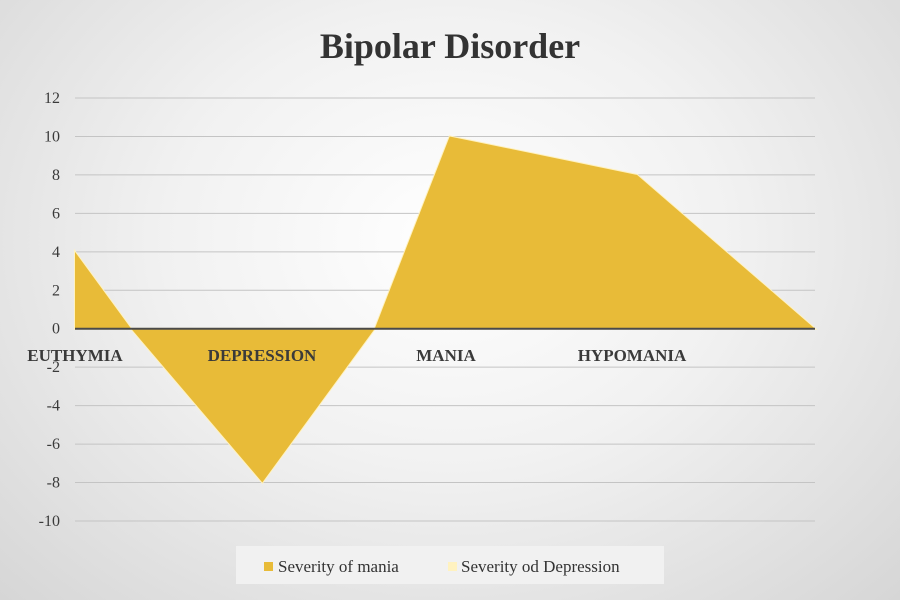 The height and width of the screenshot is (600, 900). What do you see at coordinates (632, 355) in the screenshot?
I see `x-category-label: HYPOMANIA` at bounding box center [632, 355].